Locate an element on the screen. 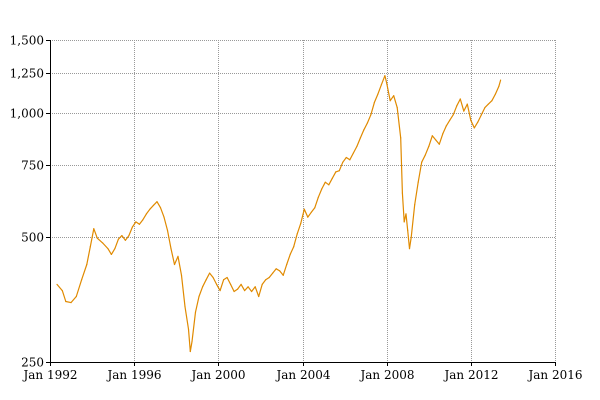 This screenshot has height=400, width=600. y-tick-label: 250 is located at coordinates (32, 363).